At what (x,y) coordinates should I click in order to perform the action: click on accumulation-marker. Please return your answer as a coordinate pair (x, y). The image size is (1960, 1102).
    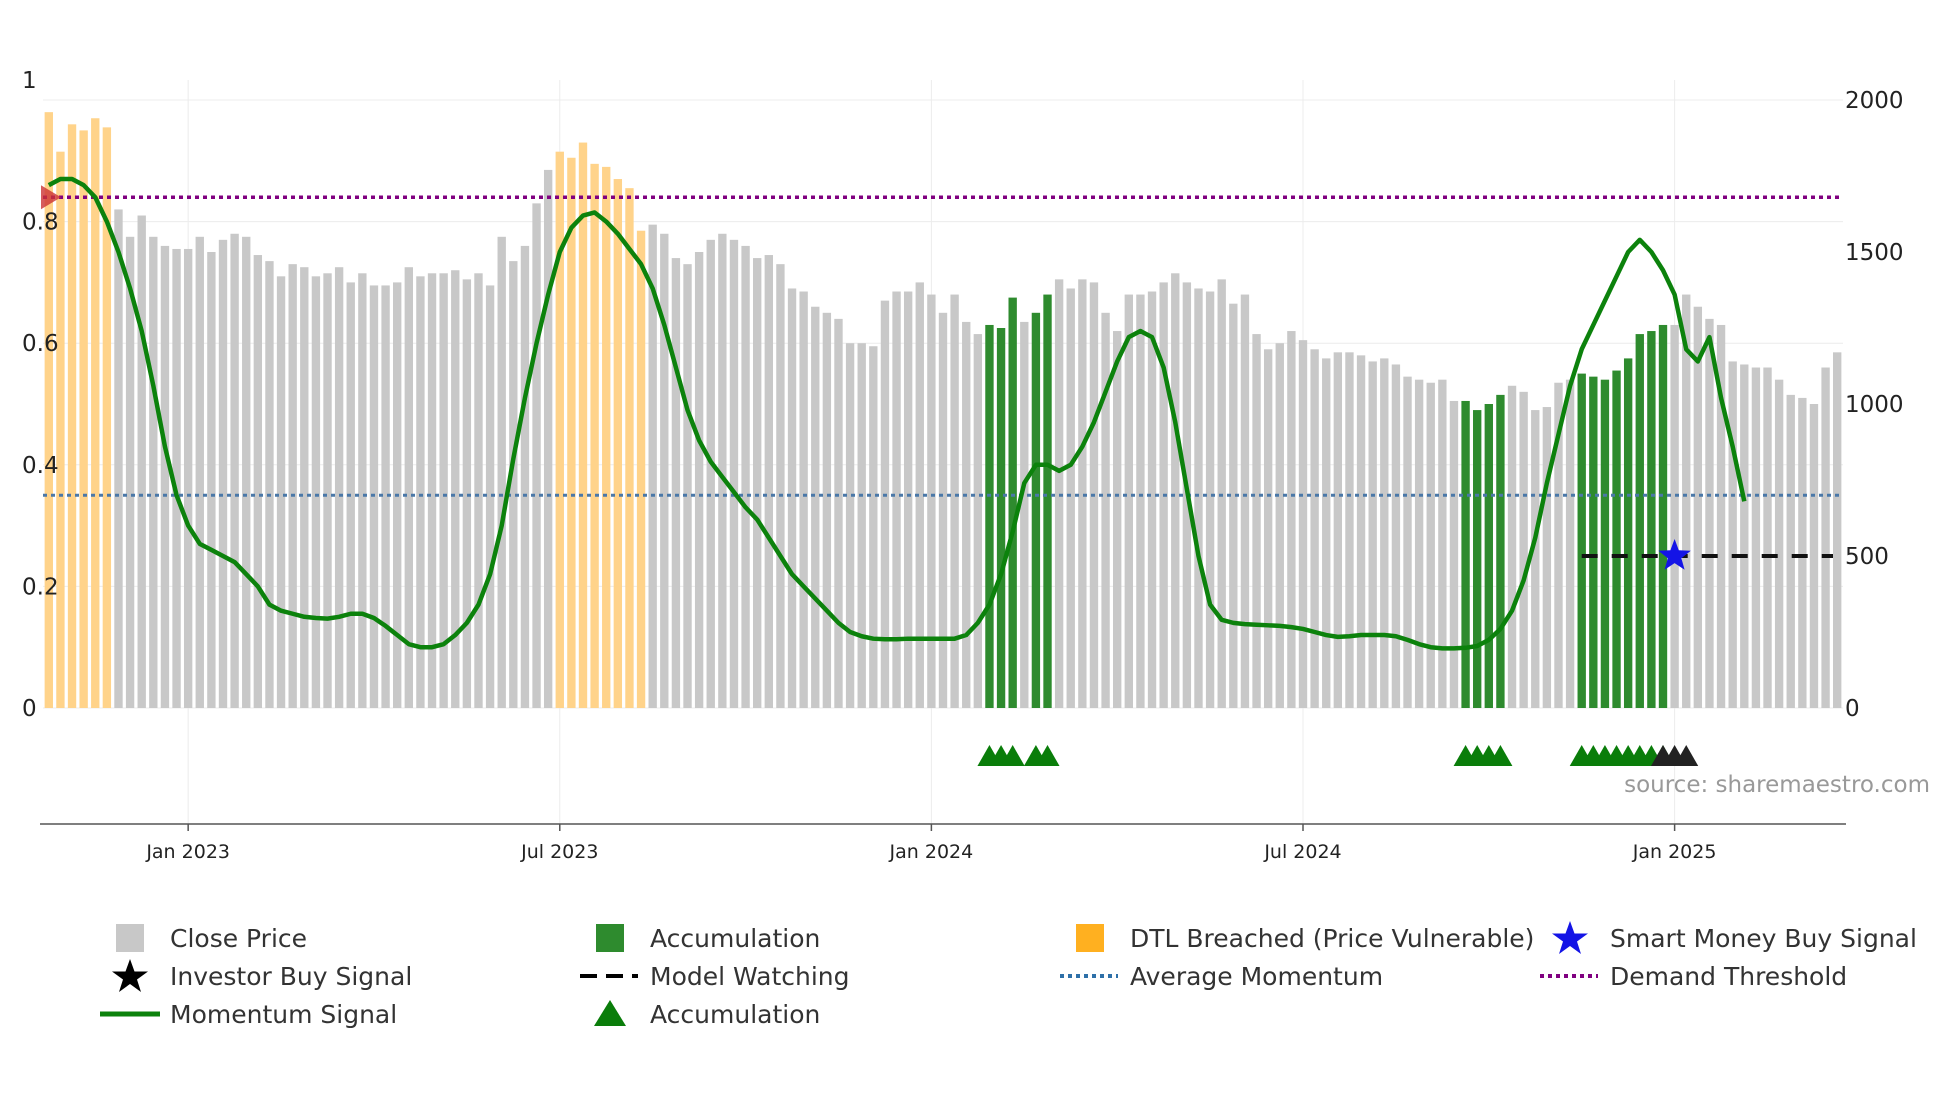
    Looking at the image, I should click on (1012, 755).